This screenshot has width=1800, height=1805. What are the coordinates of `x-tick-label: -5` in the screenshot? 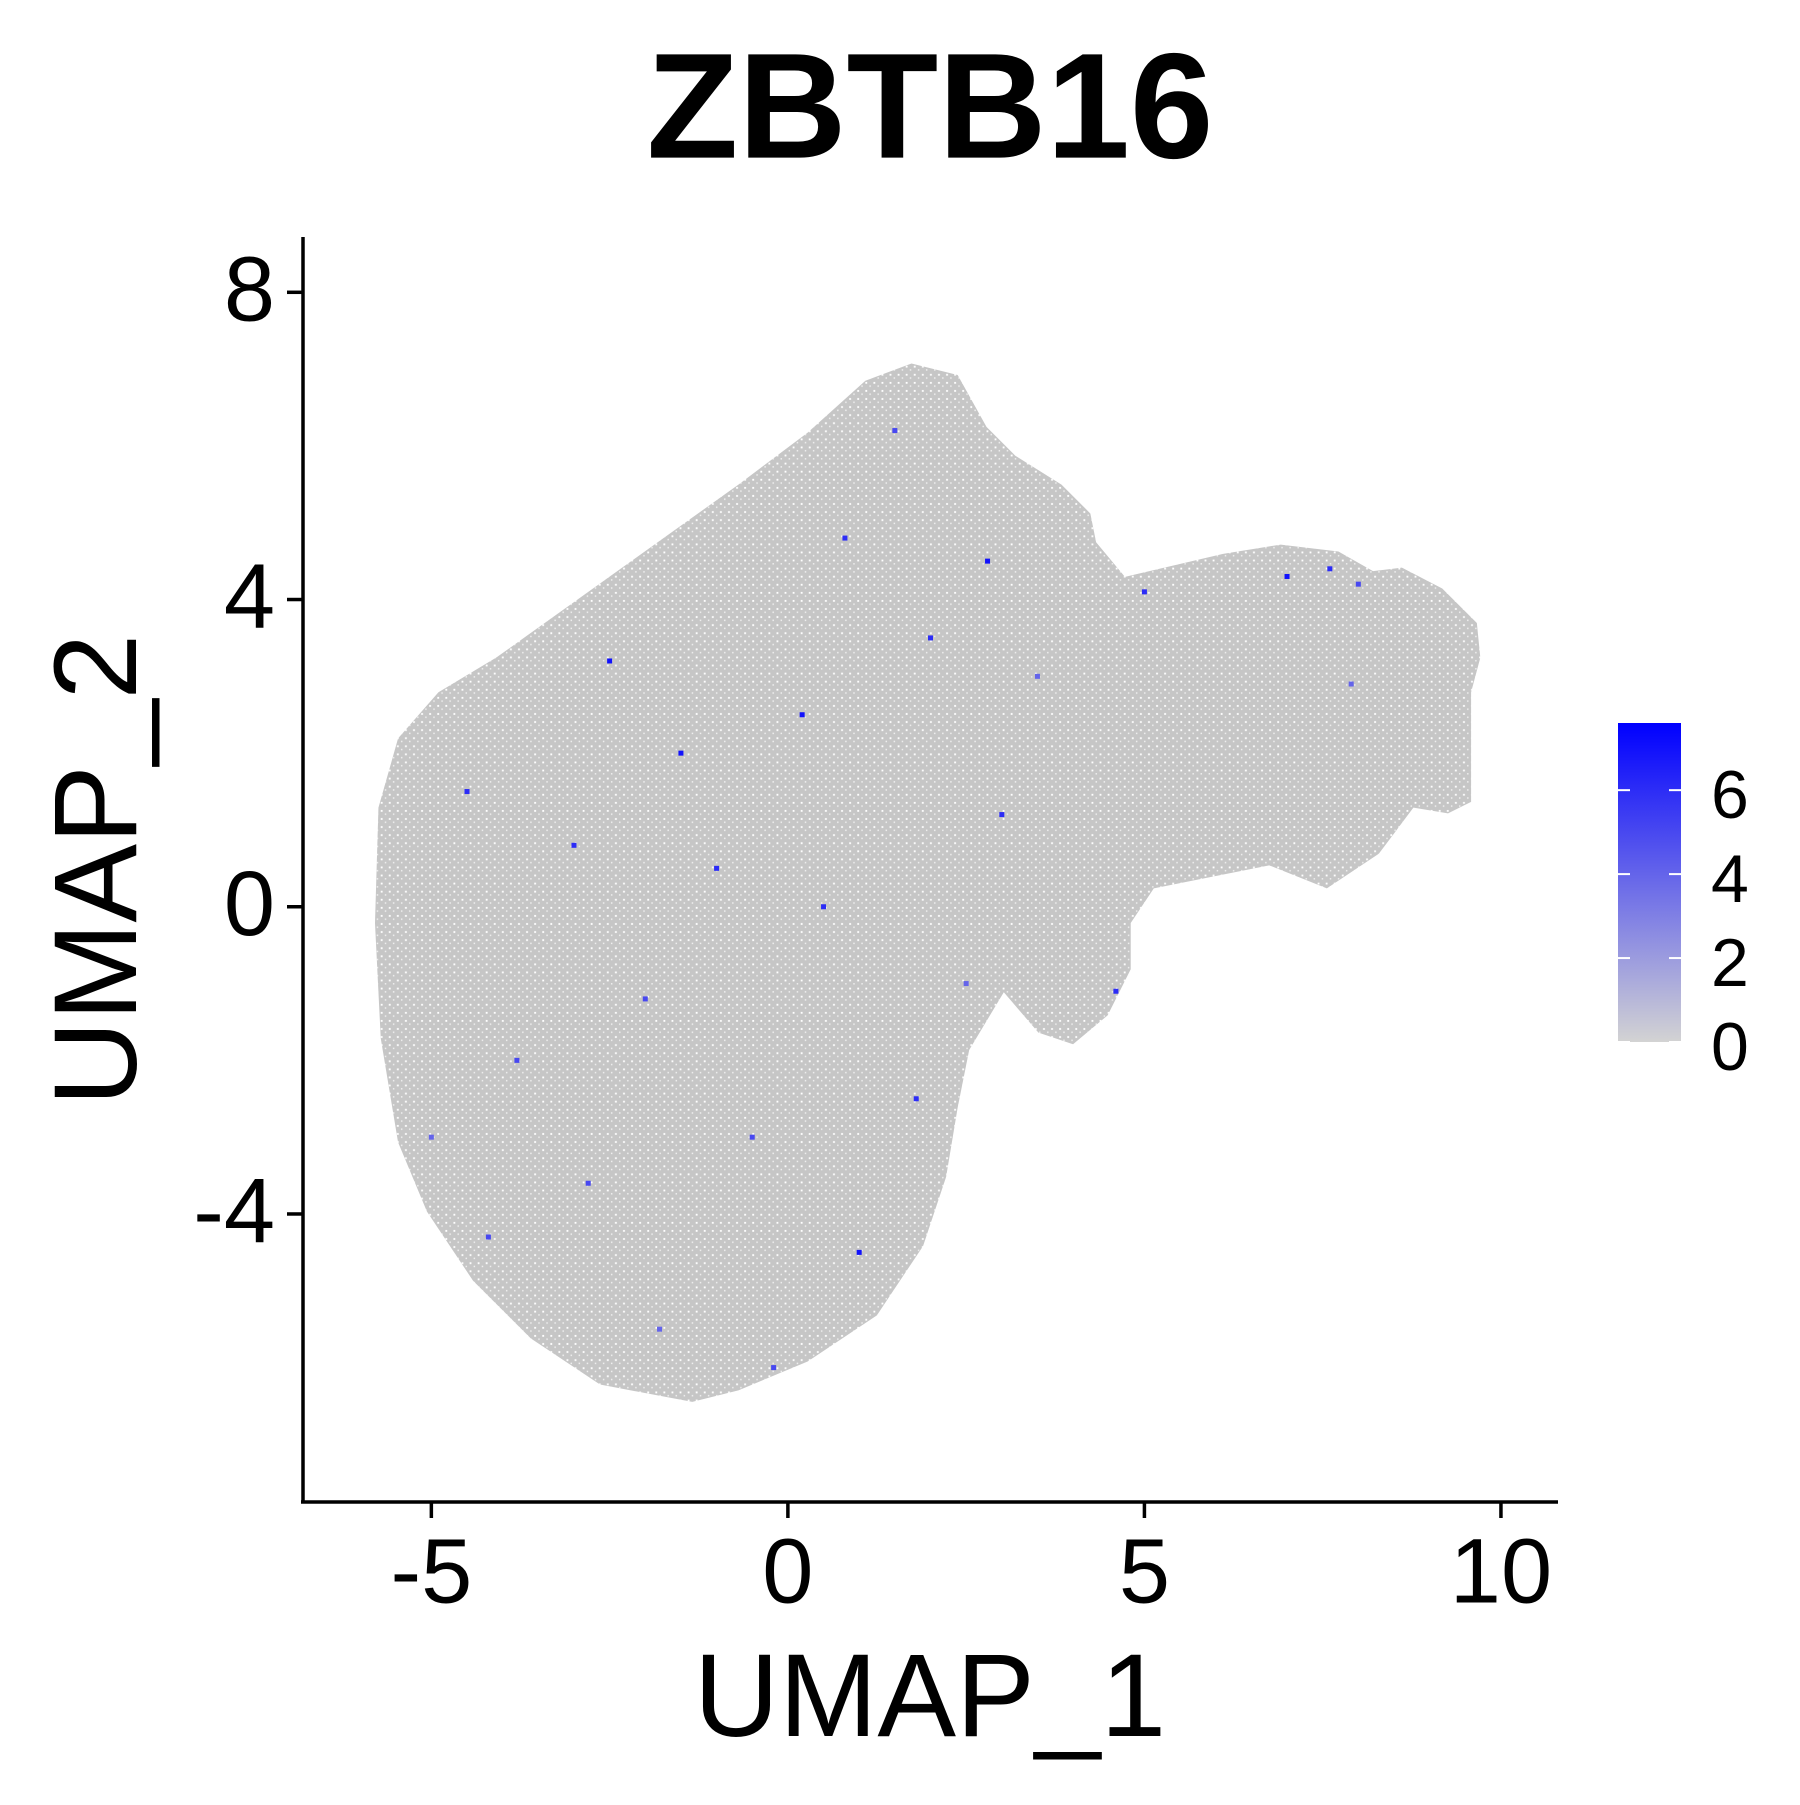 It's located at (431, 1571).